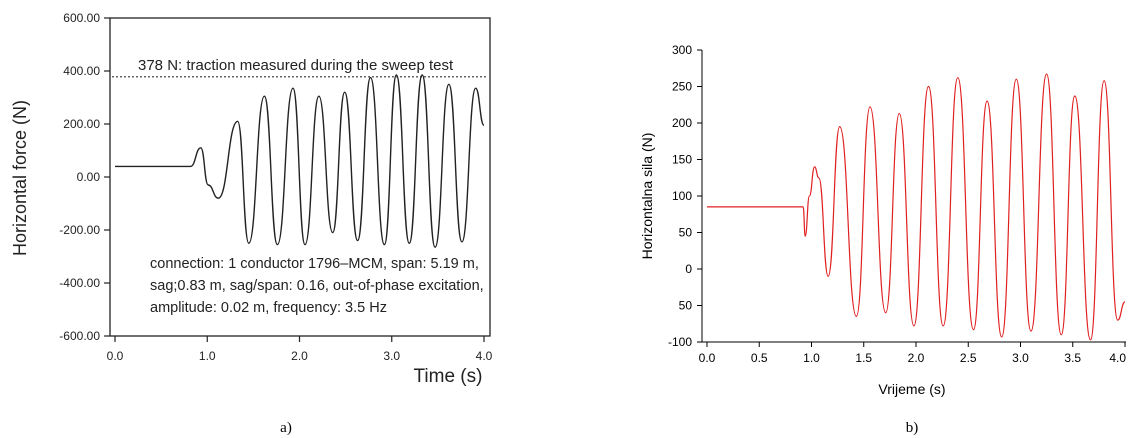 This screenshot has width=1130, height=438. I want to click on chart-b-x-tick-label: 3.5, so click(1072, 358).